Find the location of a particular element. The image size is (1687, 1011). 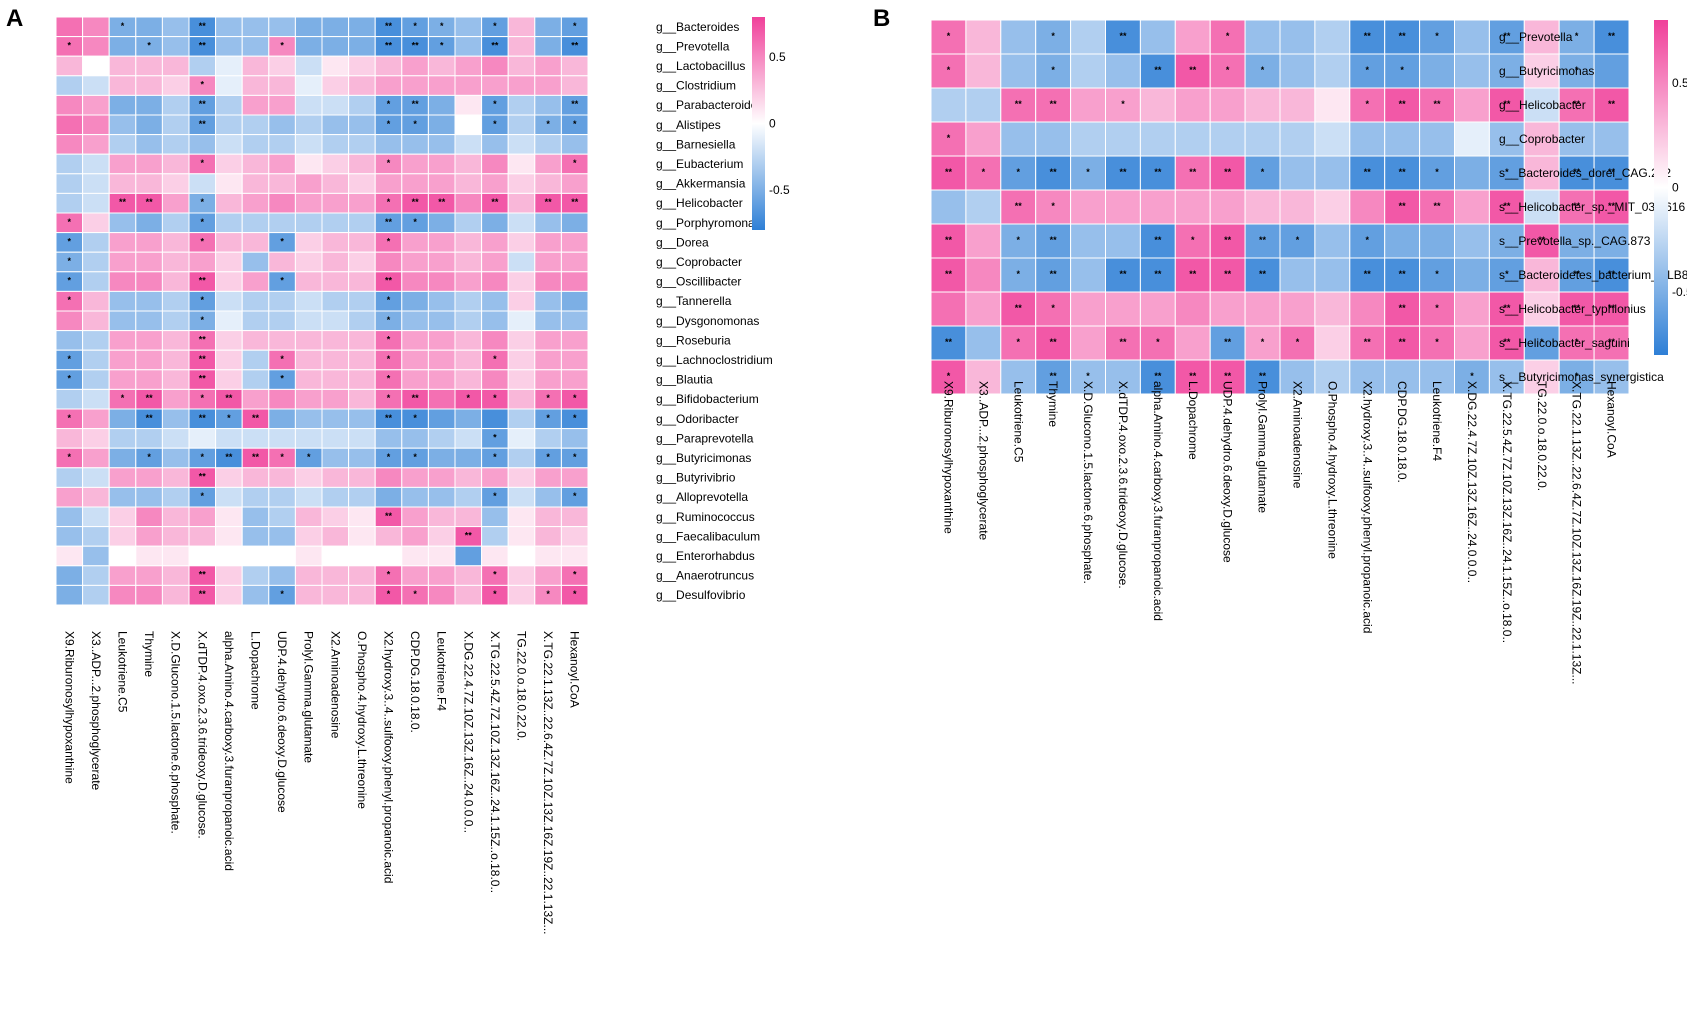

row-label: g__Bifidobacterium is located at coordinates (707, 399).